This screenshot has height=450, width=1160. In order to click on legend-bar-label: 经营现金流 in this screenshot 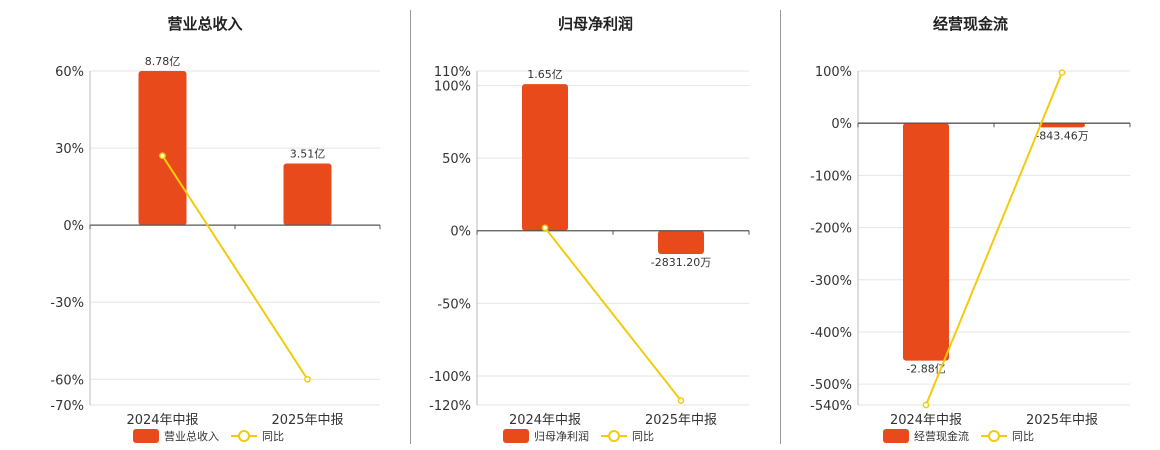, I will do `click(941, 436)`.